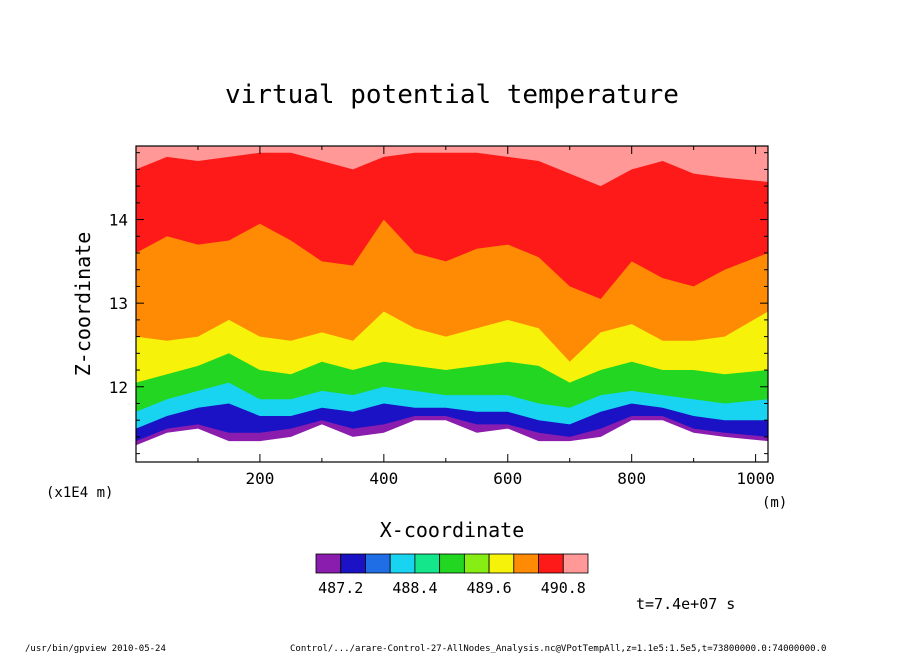  I want to click on y-axis-label: Z-coordinate, so click(83, 304).